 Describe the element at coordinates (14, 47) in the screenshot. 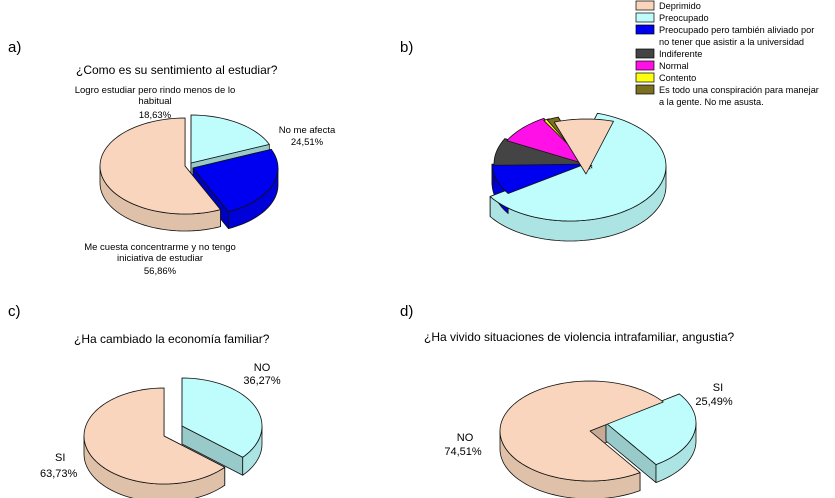

I see `panel-label-a: a)` at that location.